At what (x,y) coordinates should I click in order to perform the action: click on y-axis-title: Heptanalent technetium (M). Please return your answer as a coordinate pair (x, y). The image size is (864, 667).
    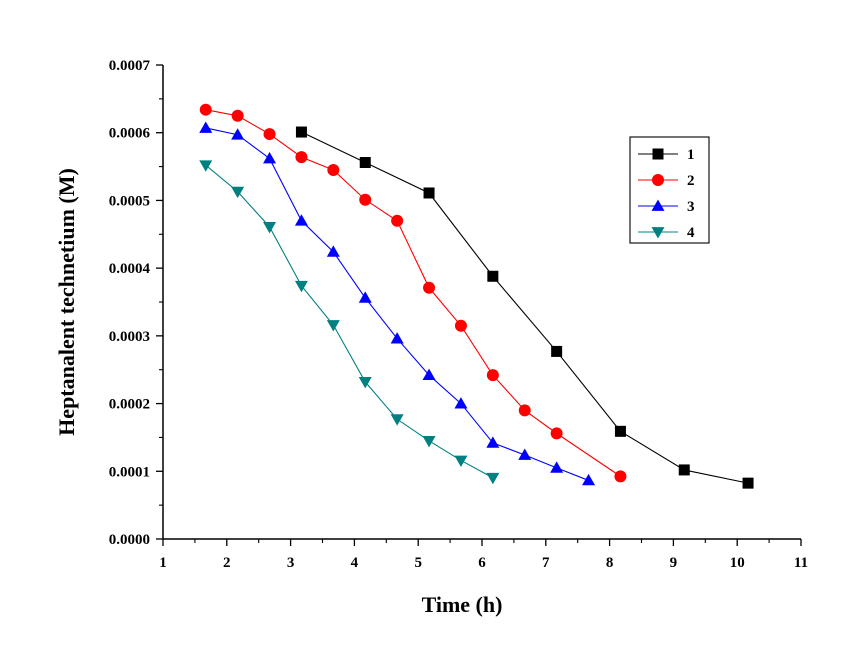
    Looking at the image, I should click on (66, 302).